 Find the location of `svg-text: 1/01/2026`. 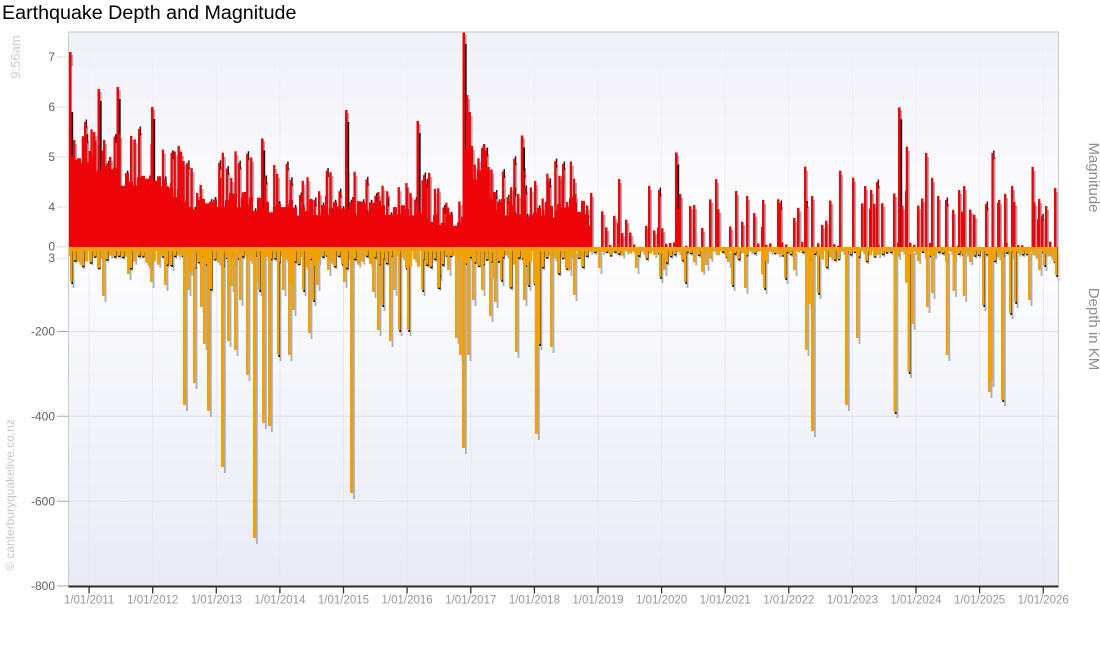

svg-text: 1/01/2026 is located at coordinates (1043, 601).